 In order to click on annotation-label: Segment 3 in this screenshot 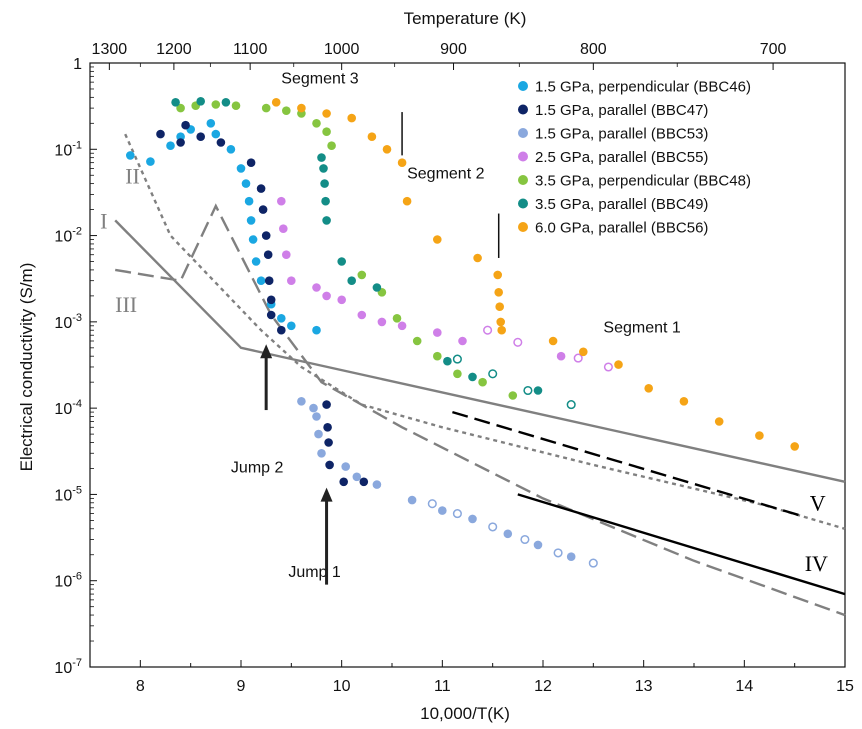, I will do `click(319, 78)`.